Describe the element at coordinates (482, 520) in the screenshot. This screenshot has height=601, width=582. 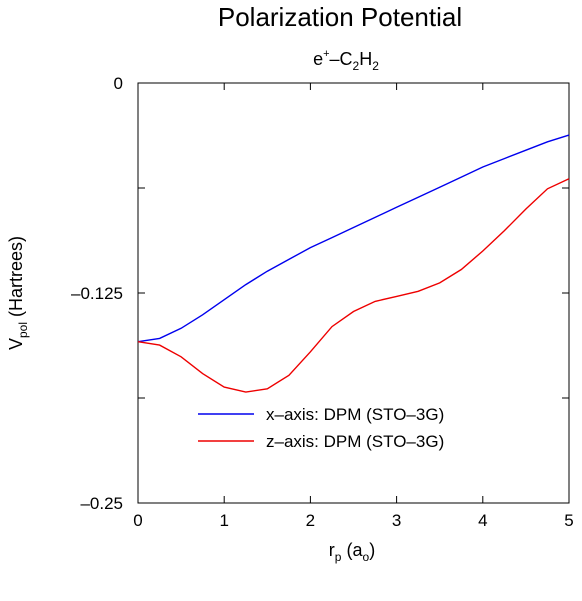
I see `x-tick-label: 4` at that location.